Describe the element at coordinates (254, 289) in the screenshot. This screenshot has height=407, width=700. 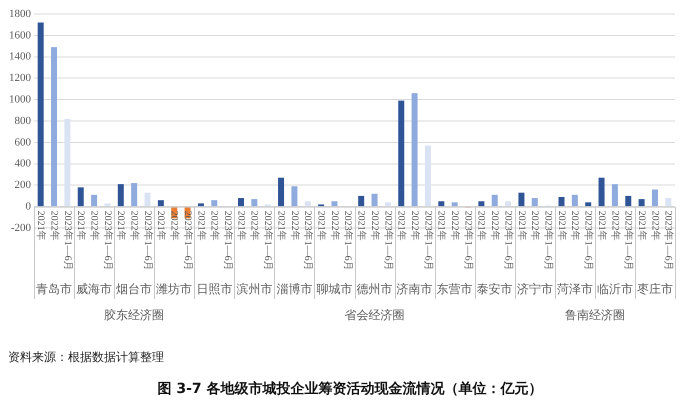
I see `x-tick-label: 滨州市` at that location.